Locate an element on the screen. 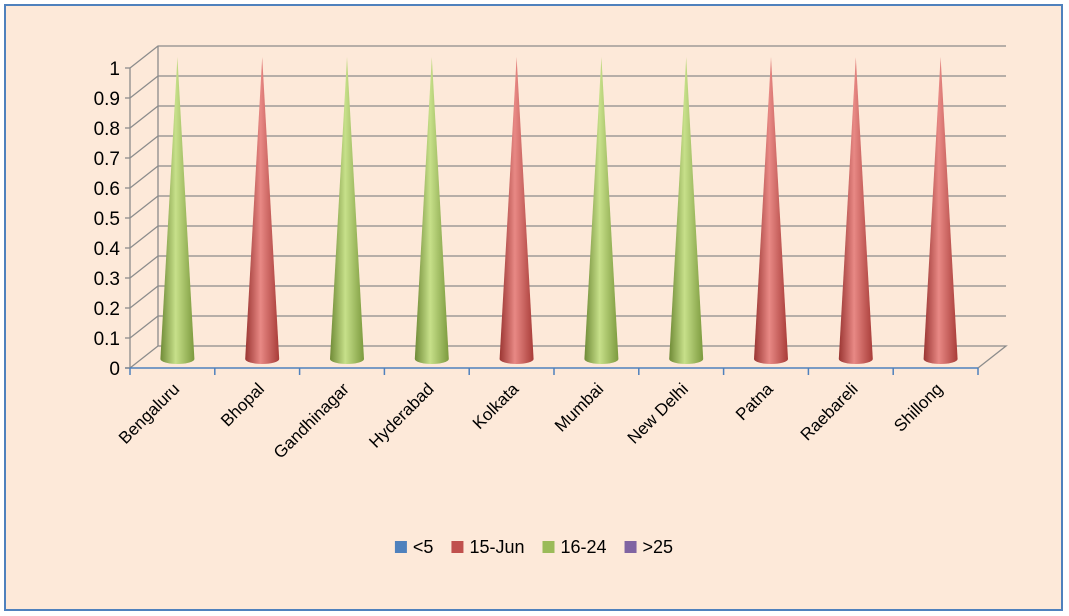  cone-hyderabad is located at coordinates (431, 210).